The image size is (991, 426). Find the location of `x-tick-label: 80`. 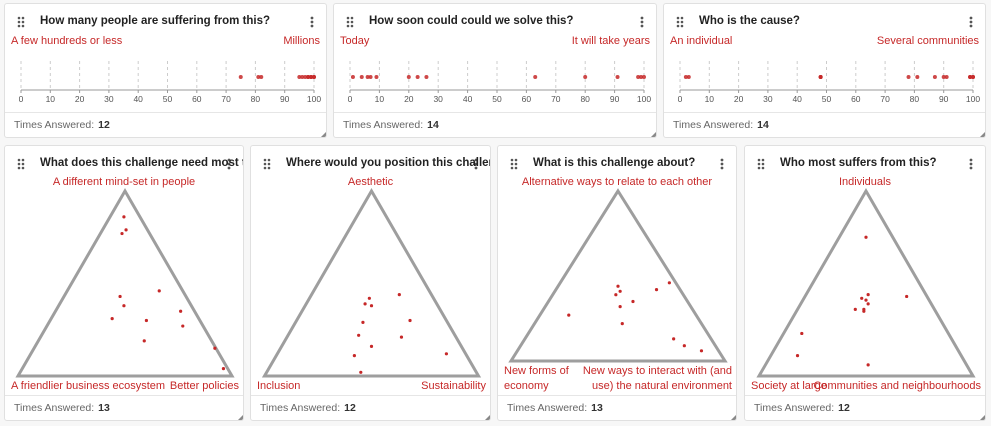

x-tick-label: 80 is located at coordinates (256, 99).